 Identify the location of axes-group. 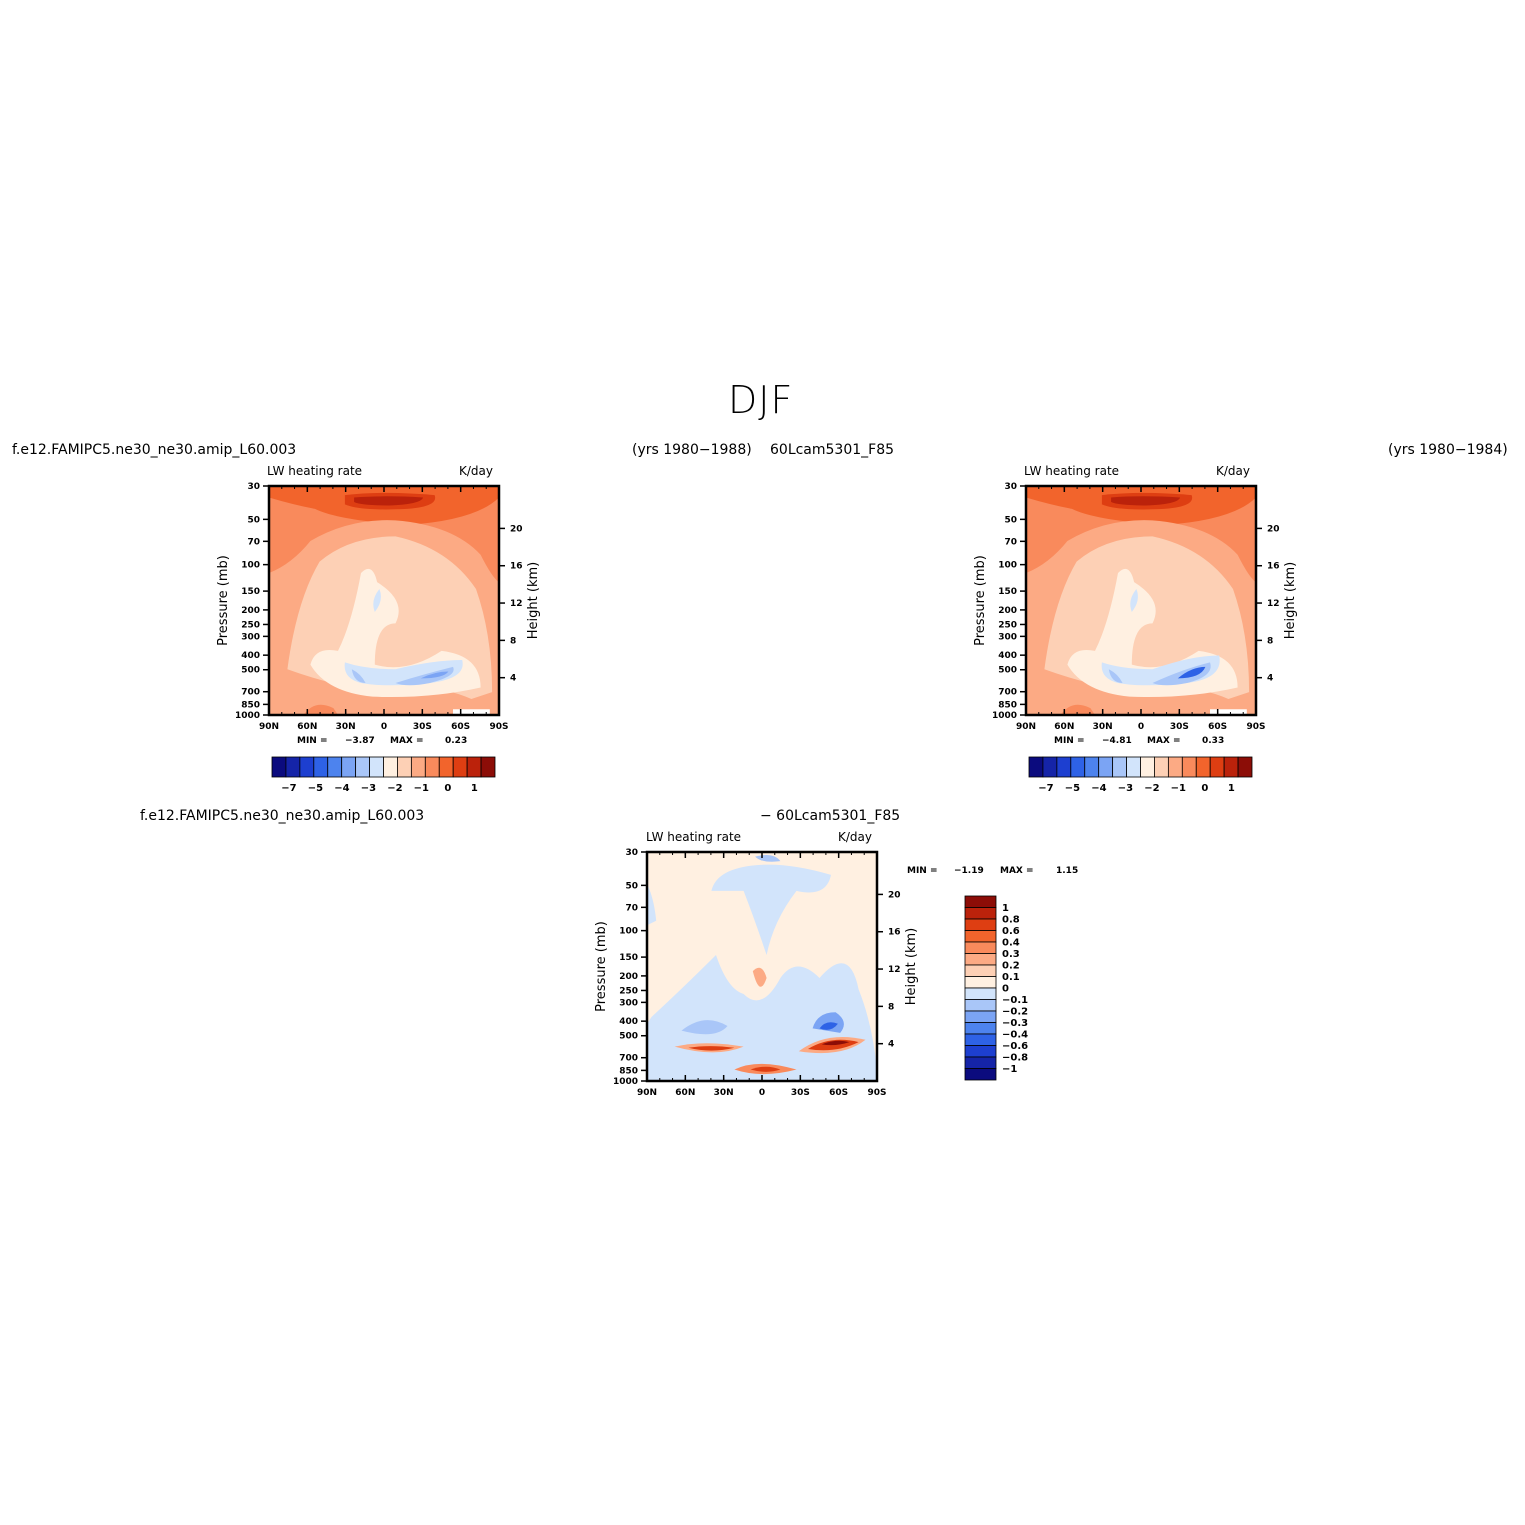
(384, 600).